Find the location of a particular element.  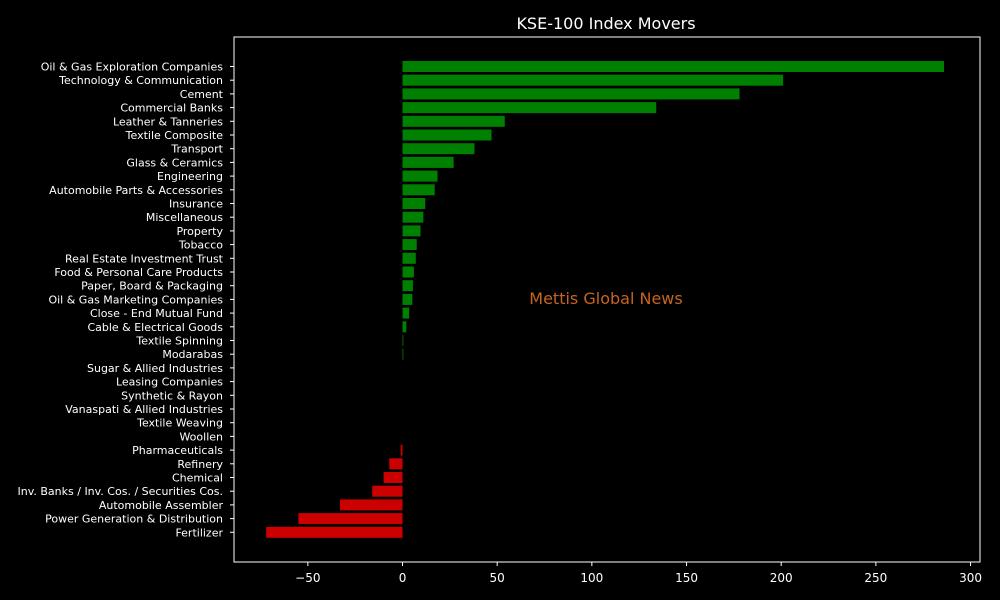

category-label: Oil & Gas Exploration Companies is located at coordinates (132, 67).